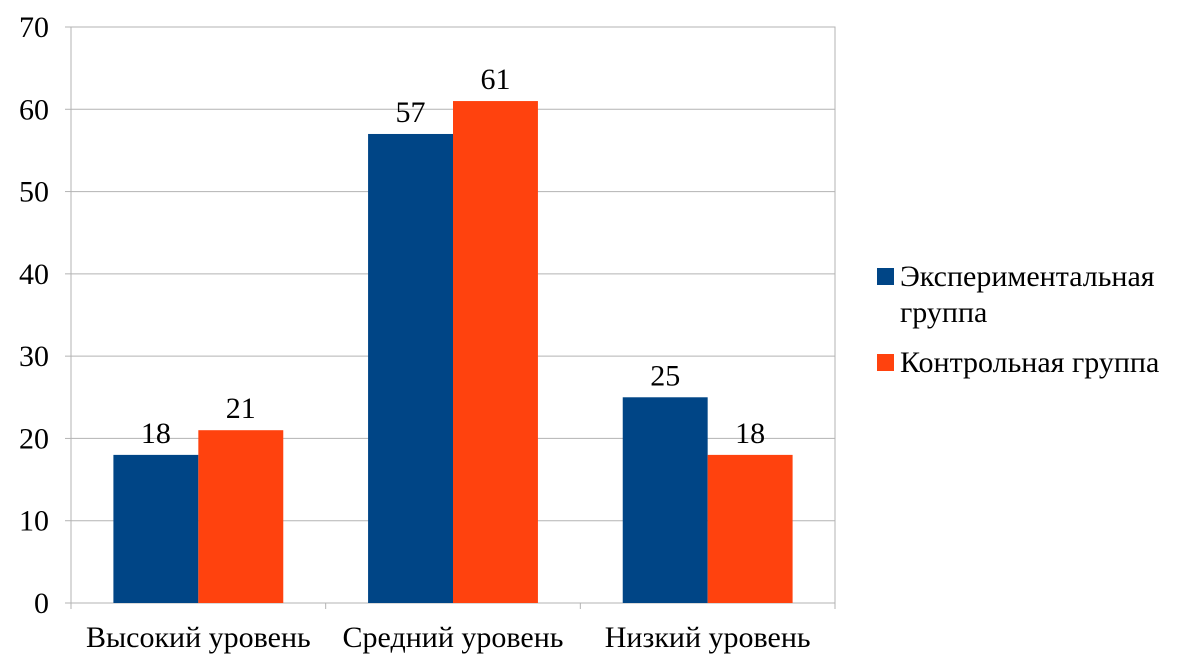 The width and height of the screenshot is (1179, 657). What do you see at coordinates (34, 438) in the screenshot?
I see `y-tick-label: 20` at bounding box center [34, 438].